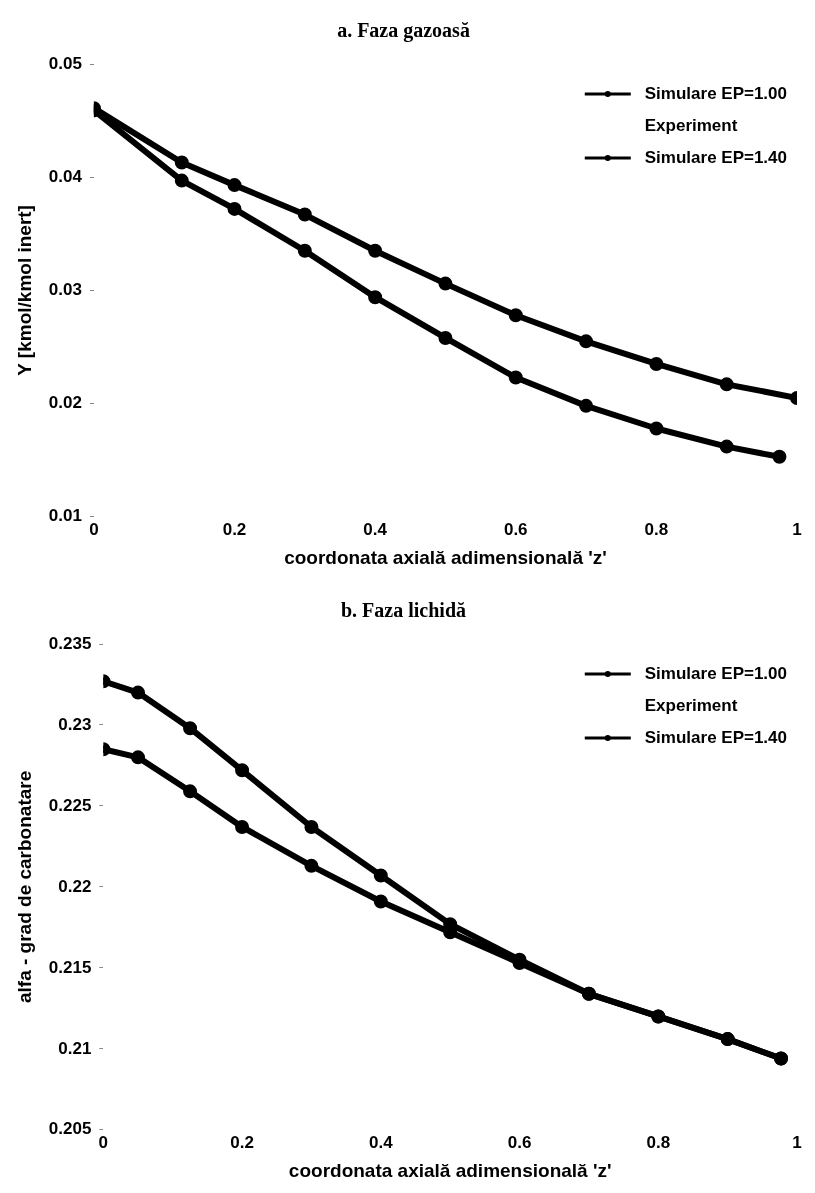 The image size is (815, 1193). I want to click on y-axis-title: Y [kmol/kmol inert], so click(24, 290).